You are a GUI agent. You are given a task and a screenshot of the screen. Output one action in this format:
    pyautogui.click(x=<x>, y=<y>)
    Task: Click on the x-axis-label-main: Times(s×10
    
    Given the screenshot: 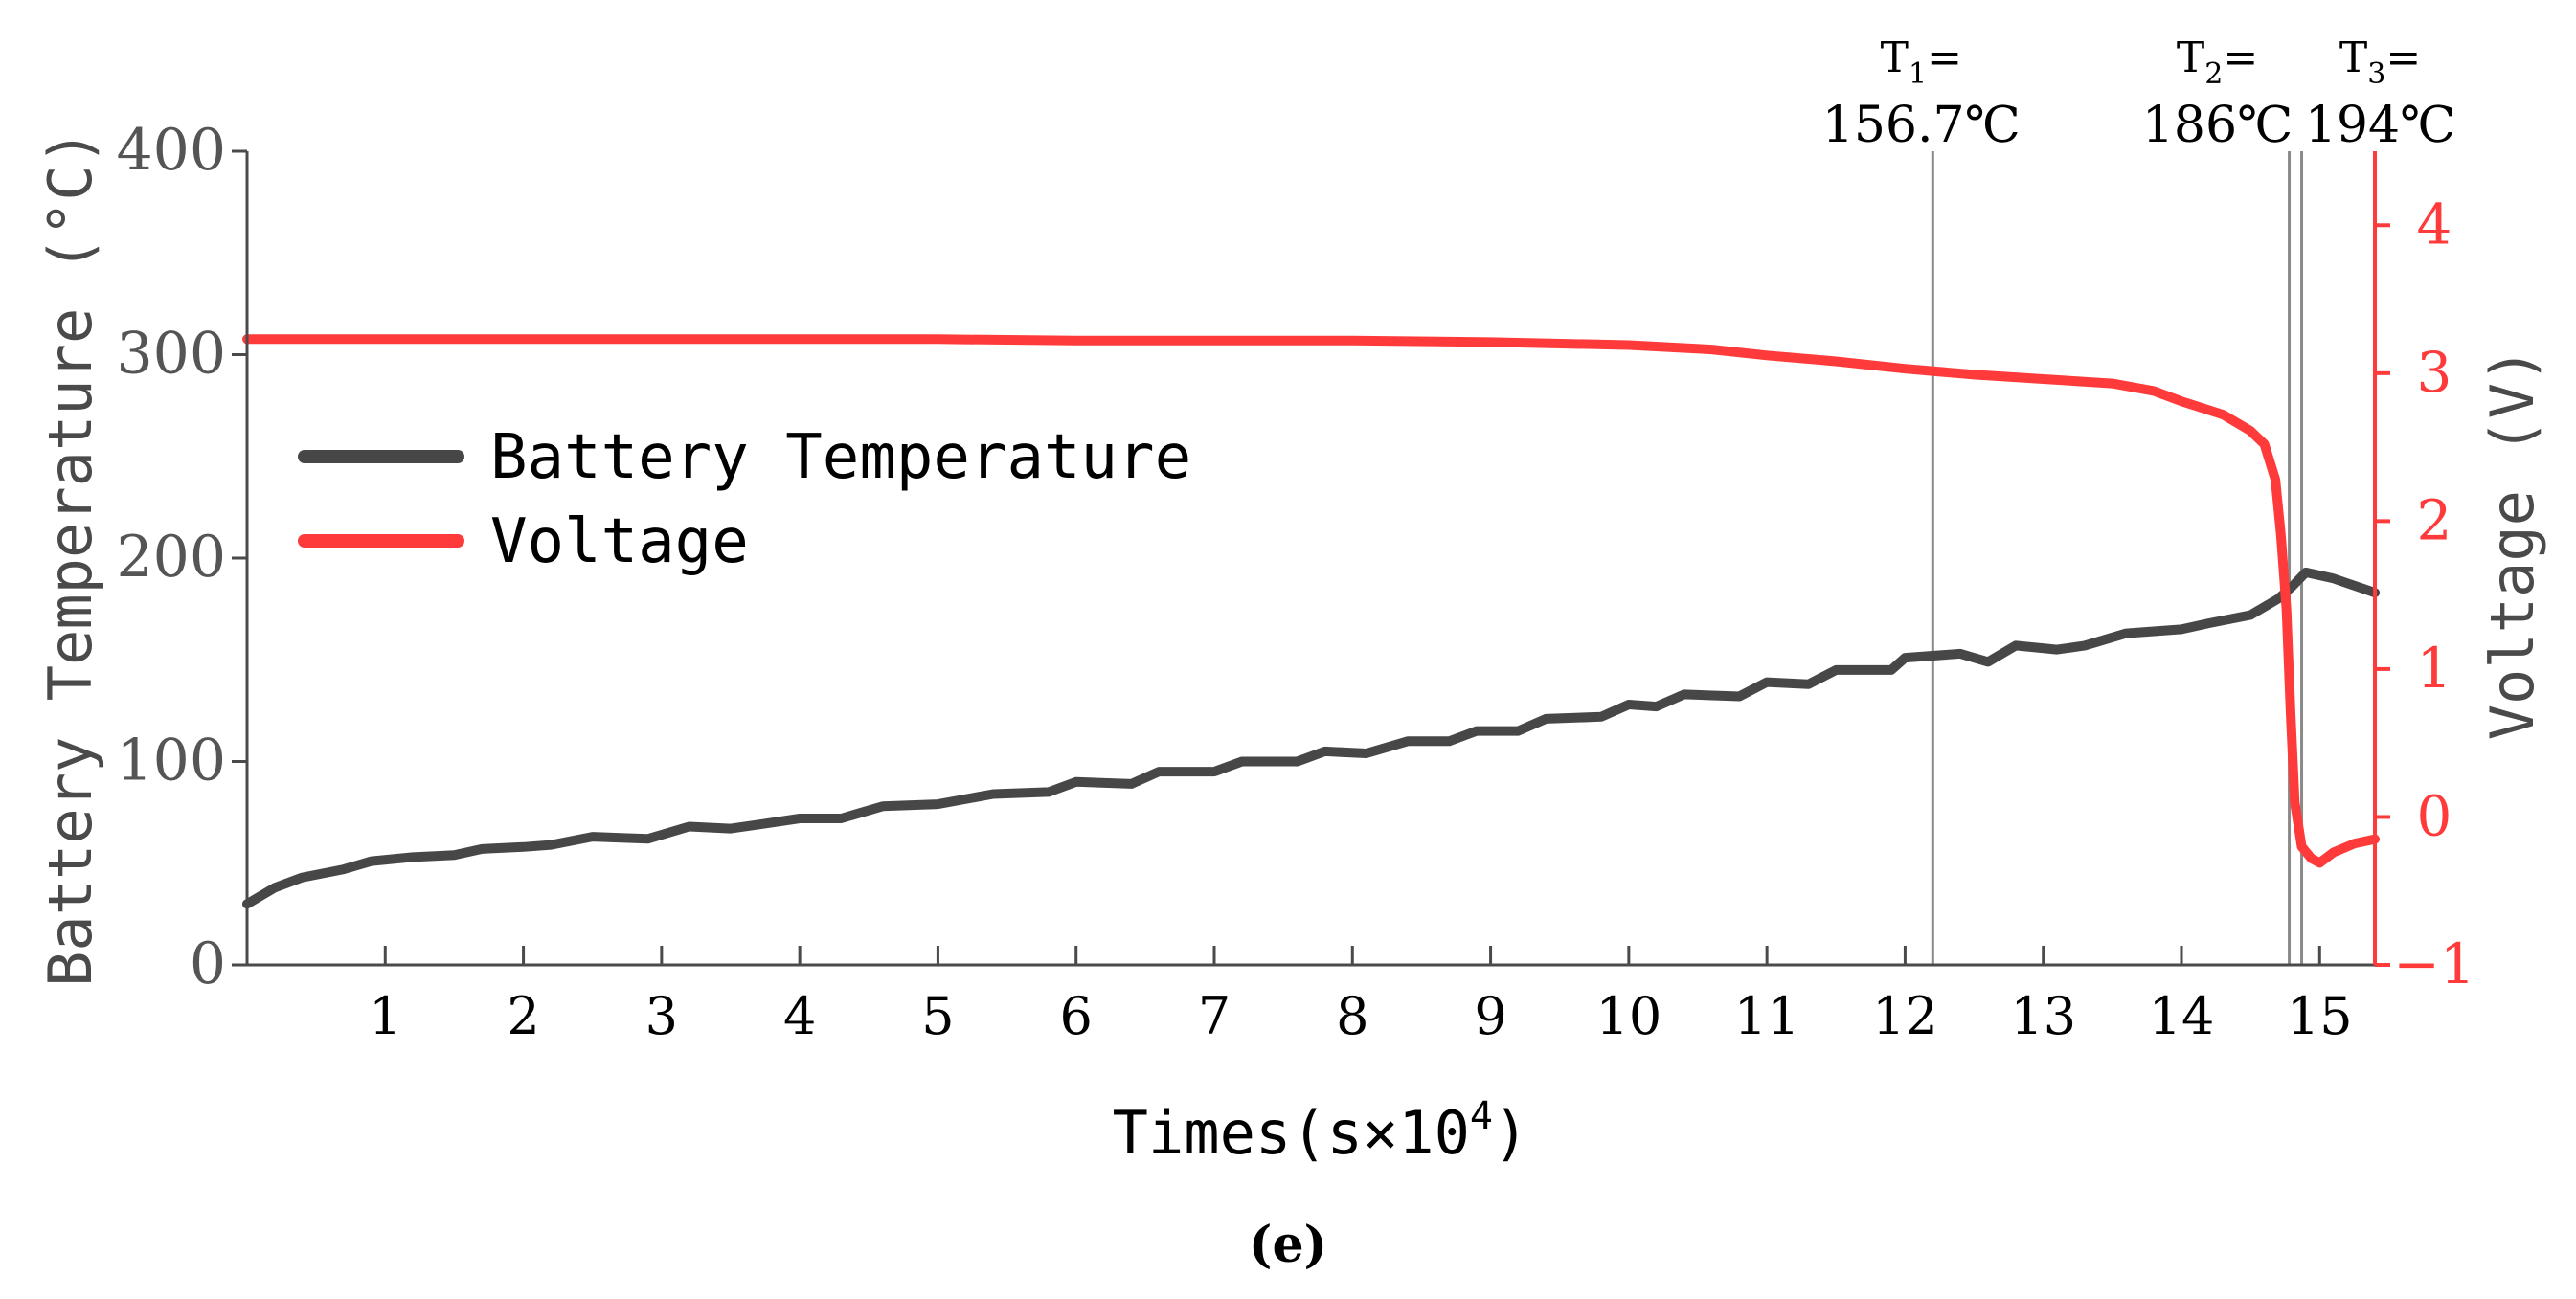 What is the action you would take?
    pyautogui.click(x=1291, y=1133)
    